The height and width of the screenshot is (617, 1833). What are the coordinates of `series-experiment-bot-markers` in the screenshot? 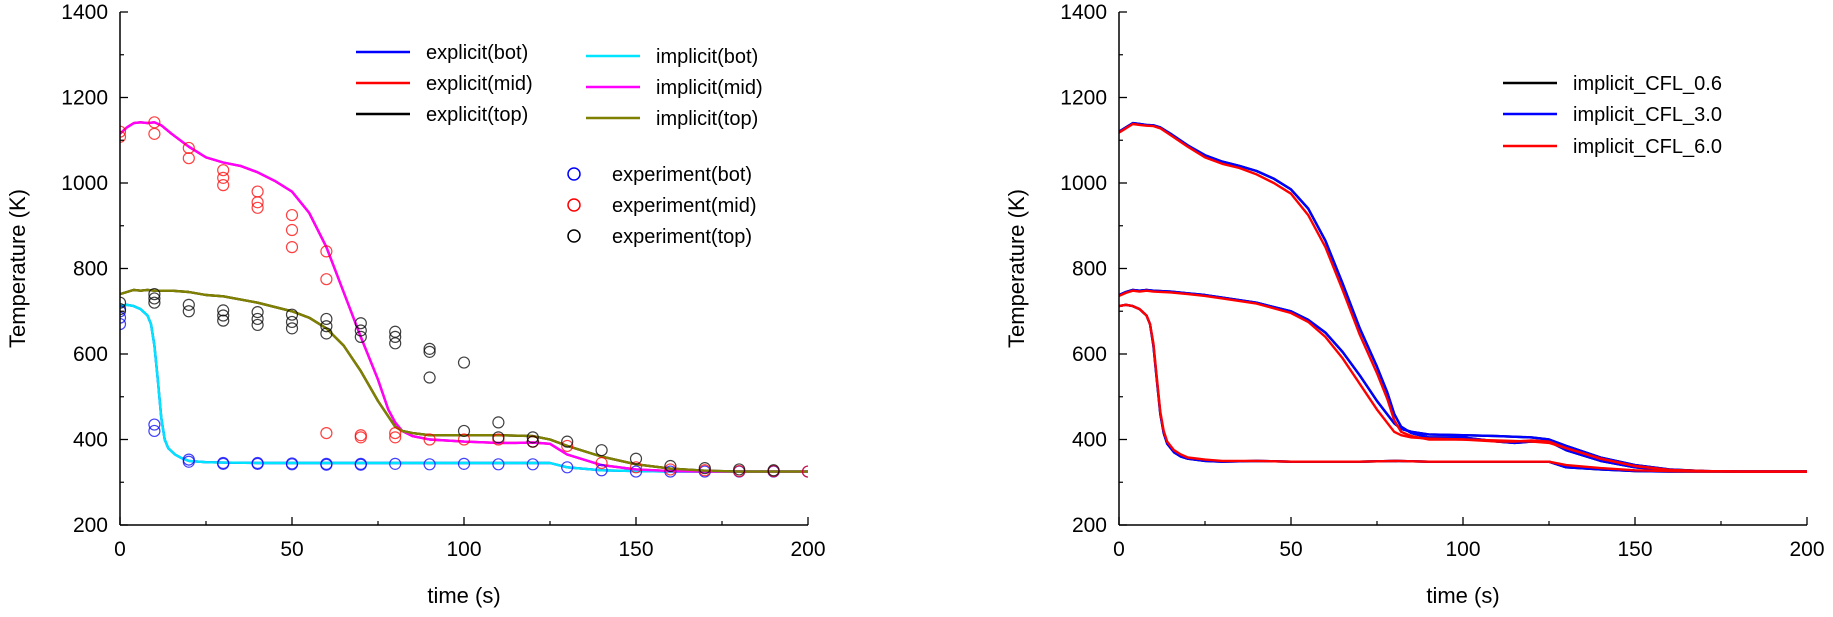 It's located at (464, 391).